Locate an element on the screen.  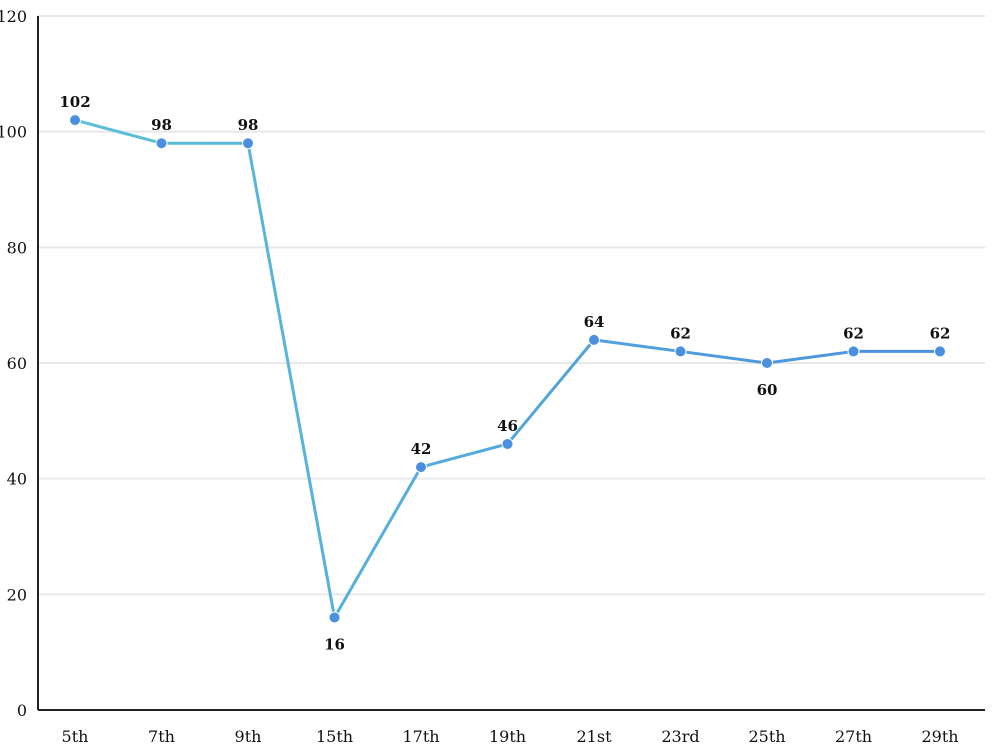
x-tick-label: 29th is located at coordinates (939, 736).